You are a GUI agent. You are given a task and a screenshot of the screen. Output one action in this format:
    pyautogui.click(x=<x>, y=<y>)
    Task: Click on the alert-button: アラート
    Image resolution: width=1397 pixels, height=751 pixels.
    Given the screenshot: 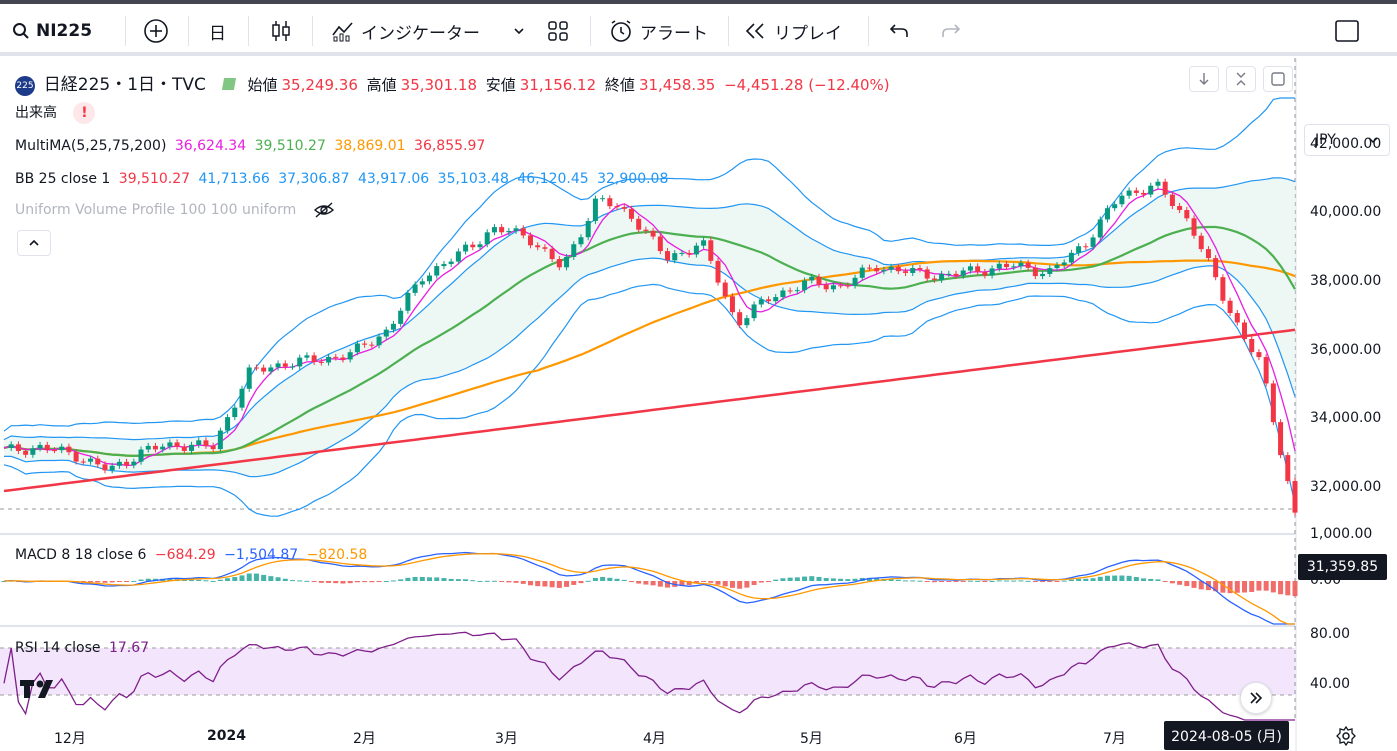 What is the action you would take?
    pyautogui.click(x=658, y=31)
    